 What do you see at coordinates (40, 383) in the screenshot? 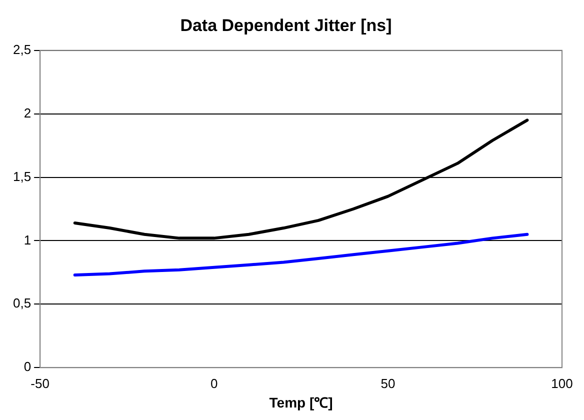
I see `x-tick-label: -50` at bounding box center [40, 383].